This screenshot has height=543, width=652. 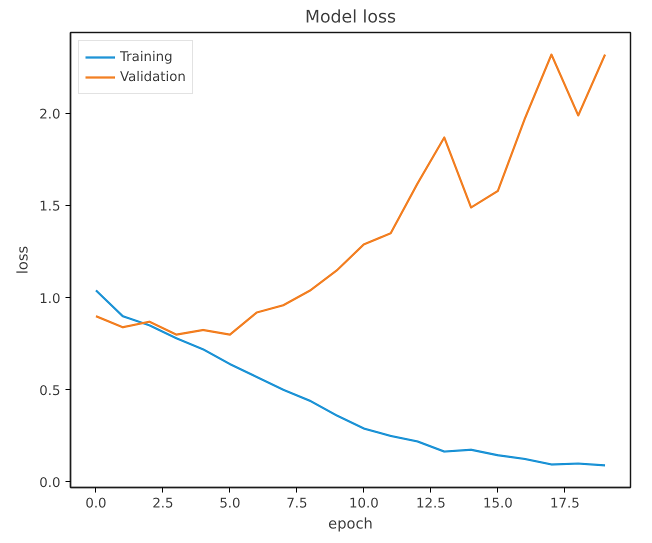 I want to click on legend-label: Validation, so click(x=153, y=77).